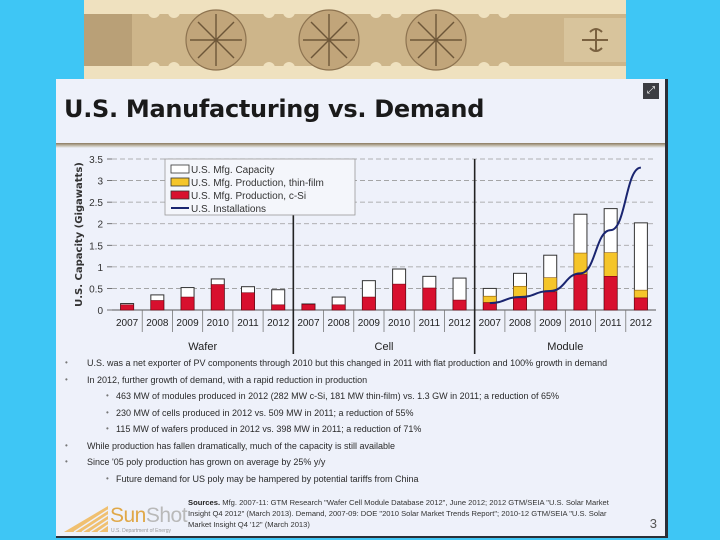  What do you see at coordinates (100, 311) in the screenshot?
I see `y-tick-label: 0` at bounding box center [100, 311].